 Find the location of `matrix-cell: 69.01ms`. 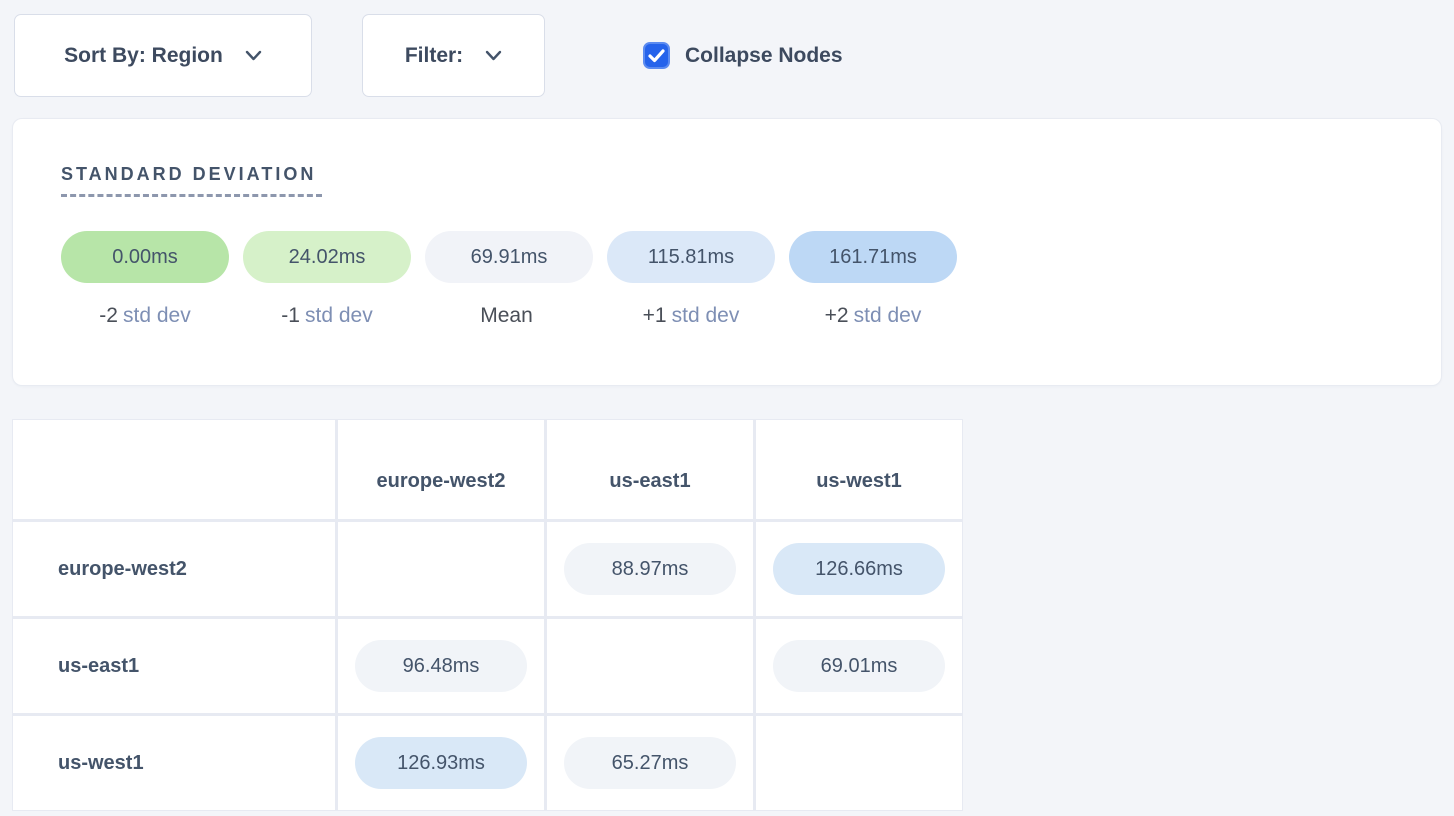

matrix-cell: 69.01ms is located at coordinates (859, 666).